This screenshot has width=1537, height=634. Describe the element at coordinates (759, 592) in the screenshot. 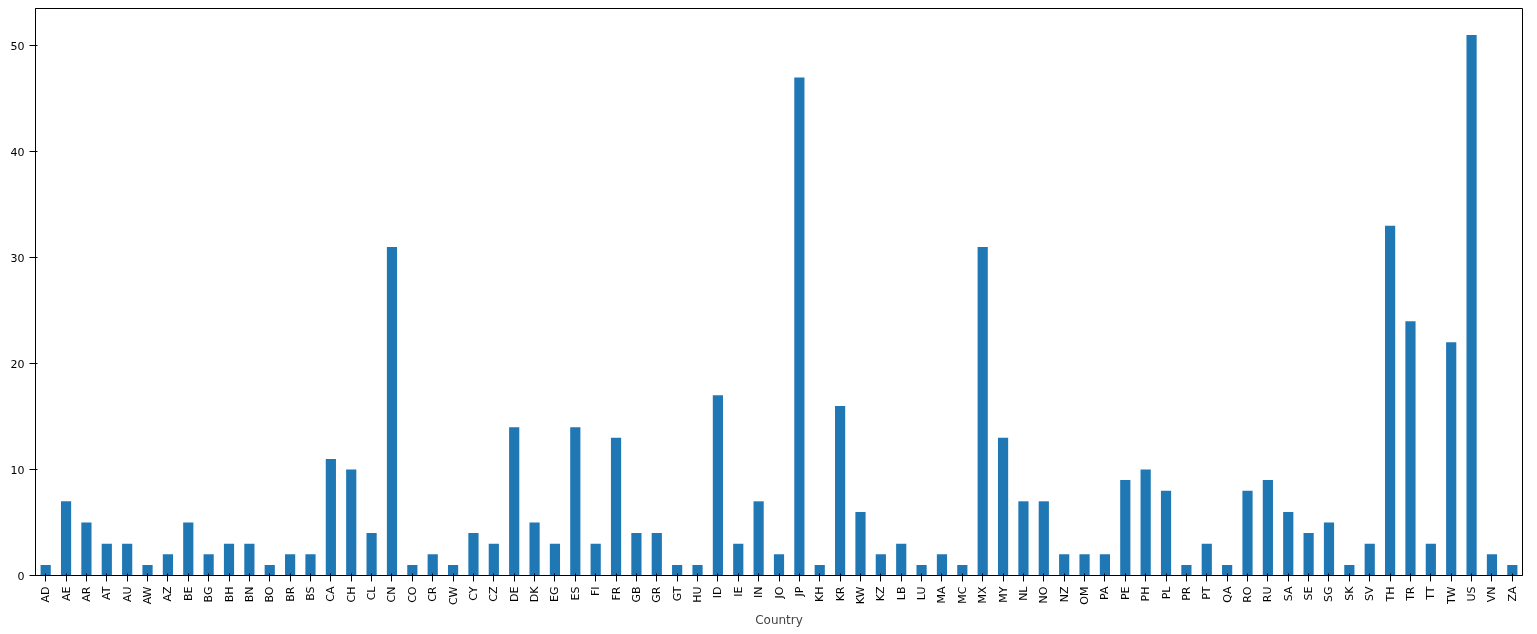

I see `x-tick-label: IN` at that location.